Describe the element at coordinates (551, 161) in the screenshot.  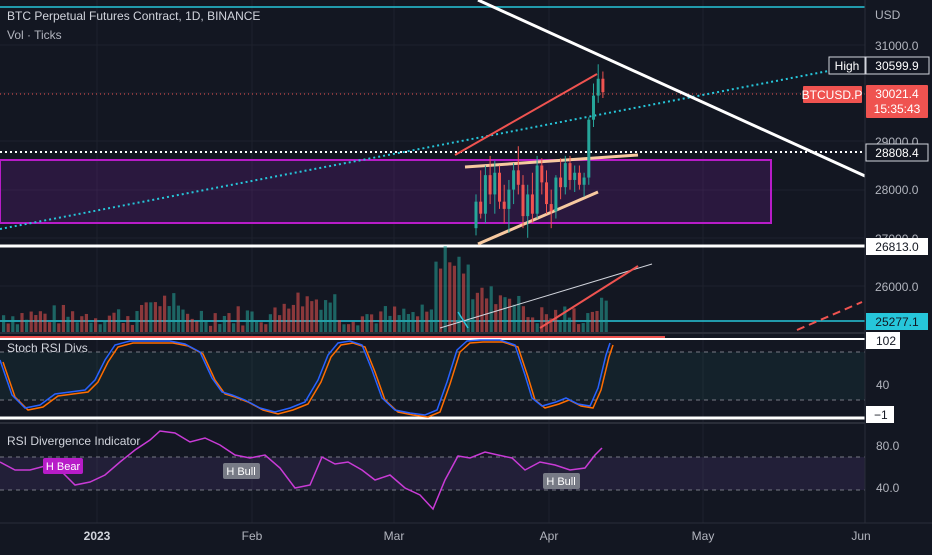
I see `channel-lower-tan-top` at that location.